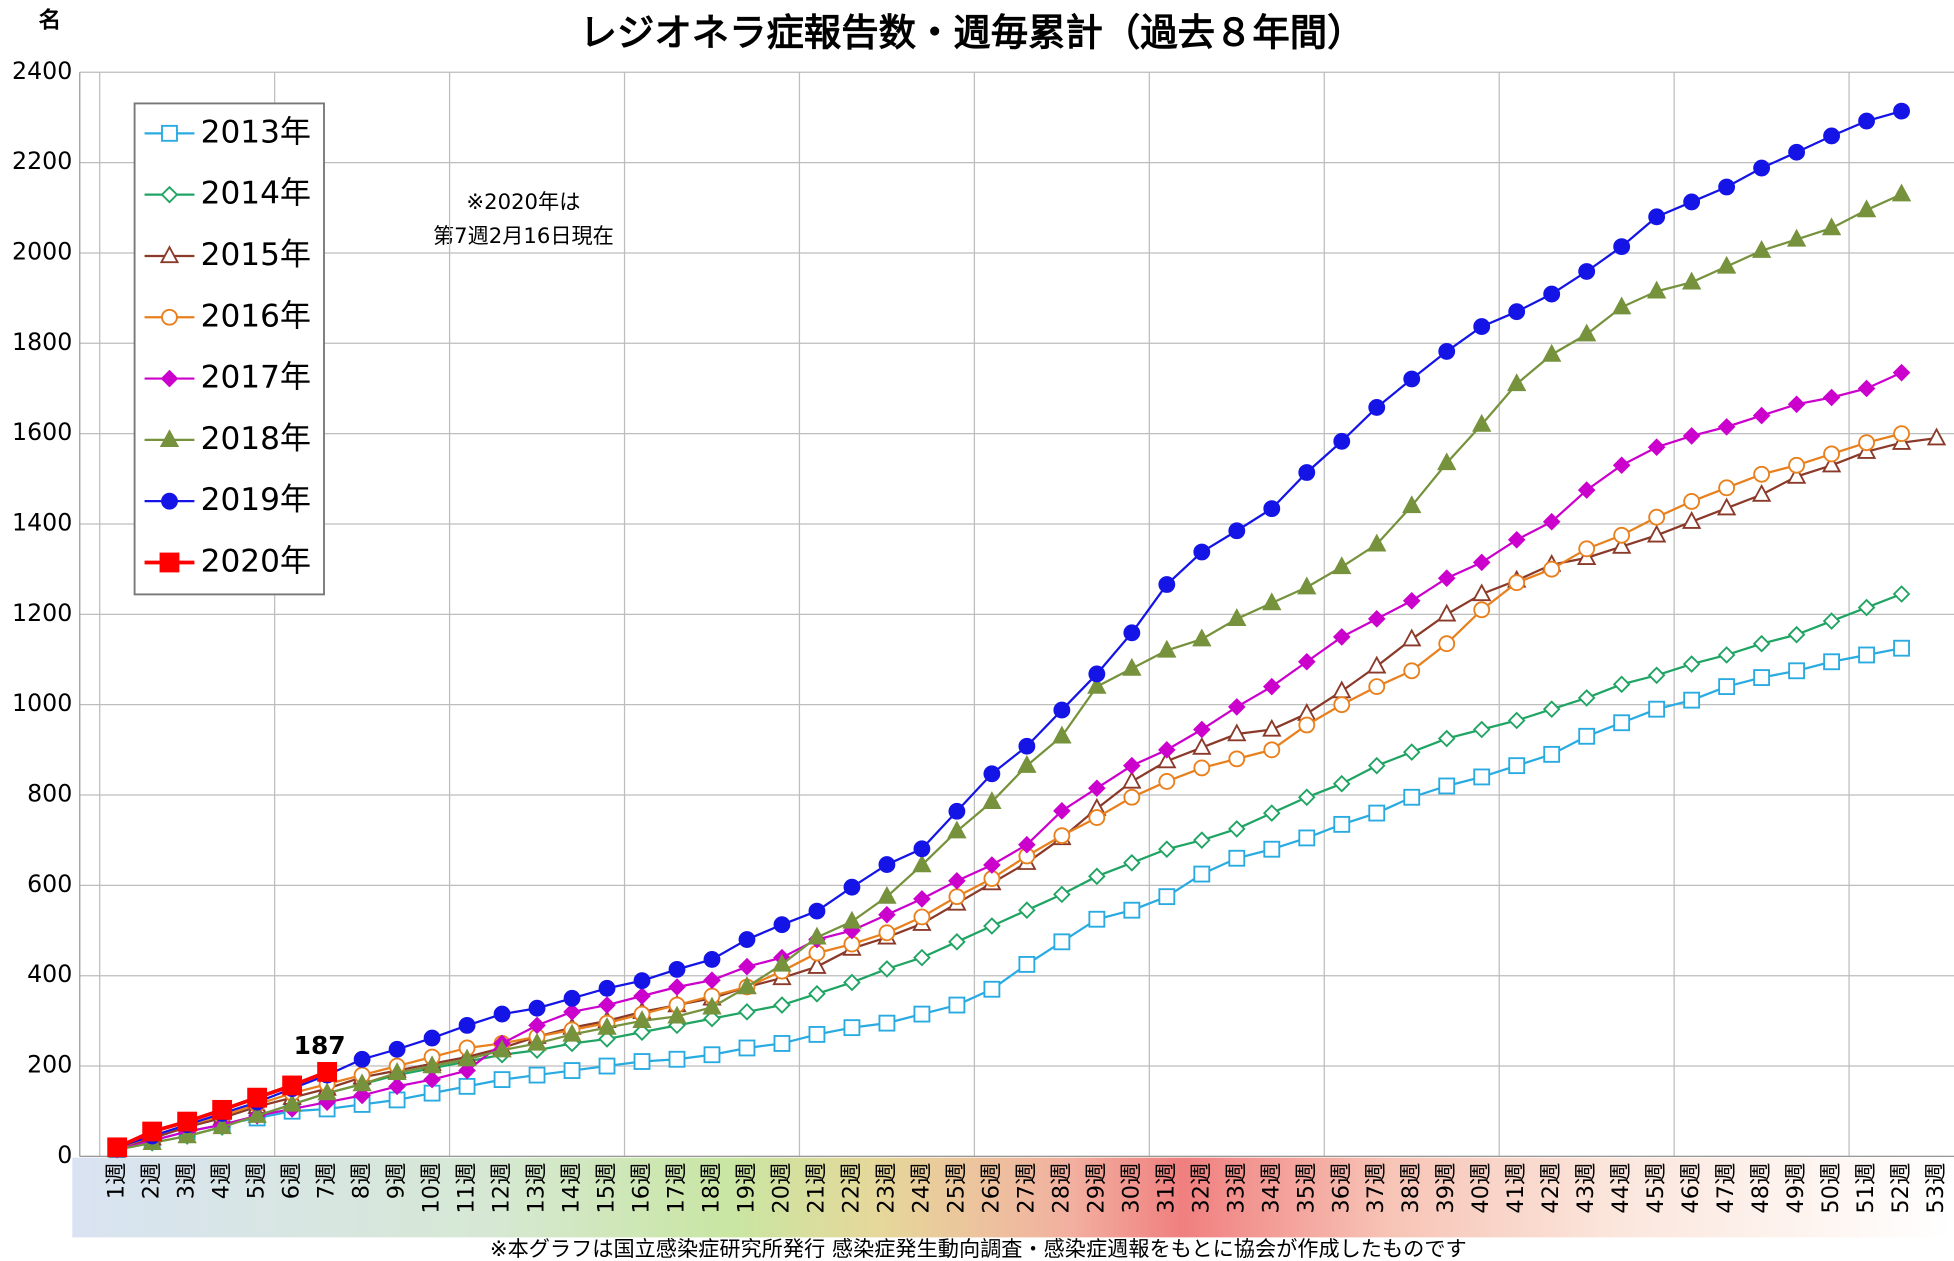 The height and width of the screenshot is (1261, 1954). Describe the element at coordinates (397, 1181) in the screenshot. I see `x-tick-label: 9週` at that location.